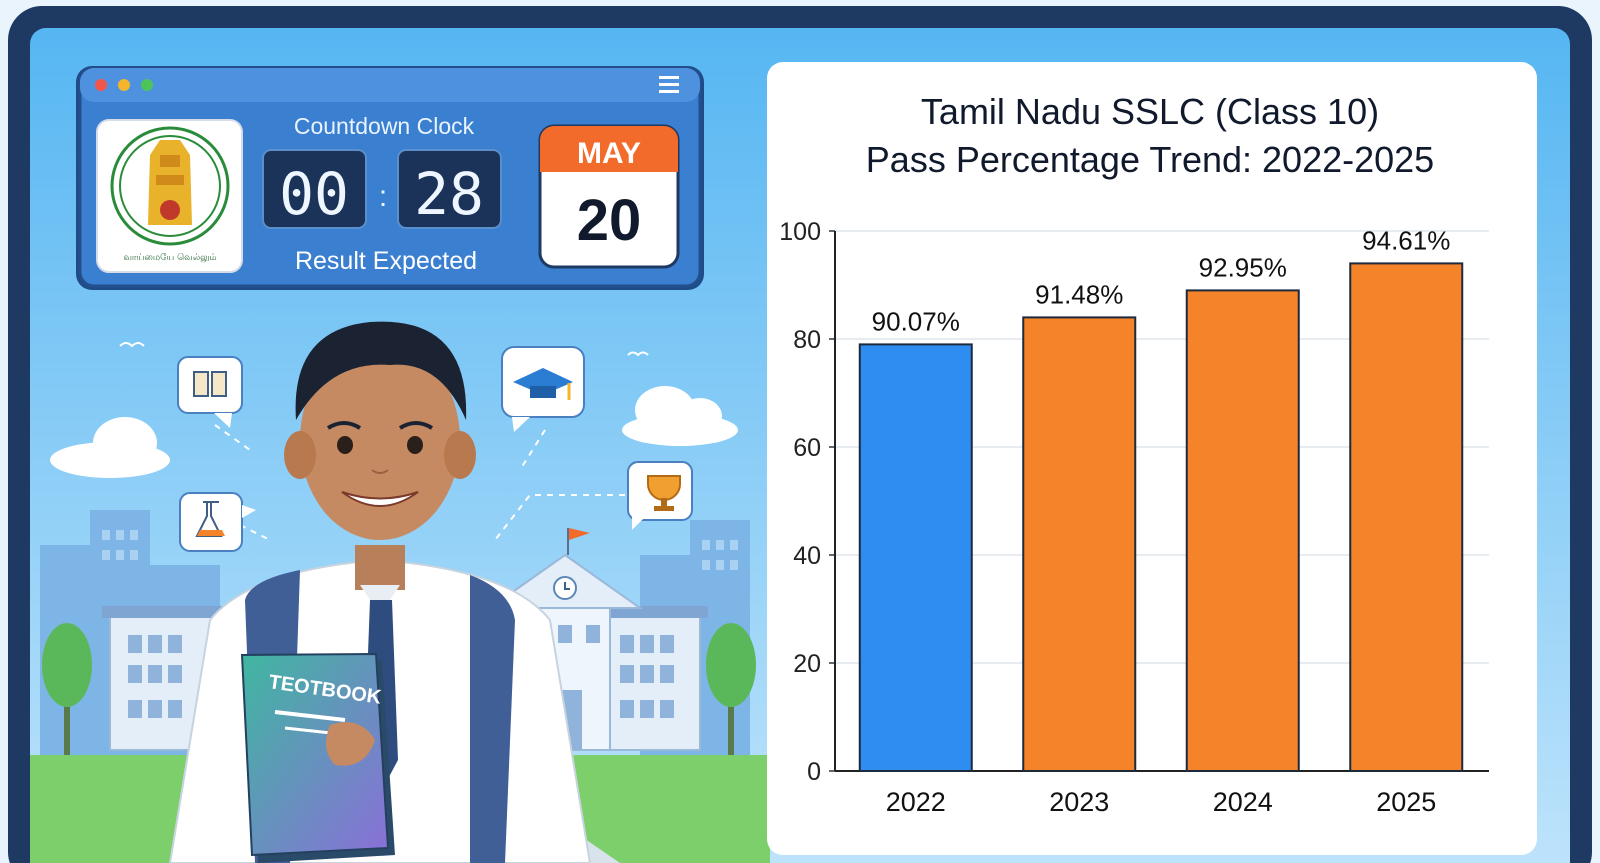 The image size is (1600, 863). I want to click on y-tick-label: 40, so click(807, 556).